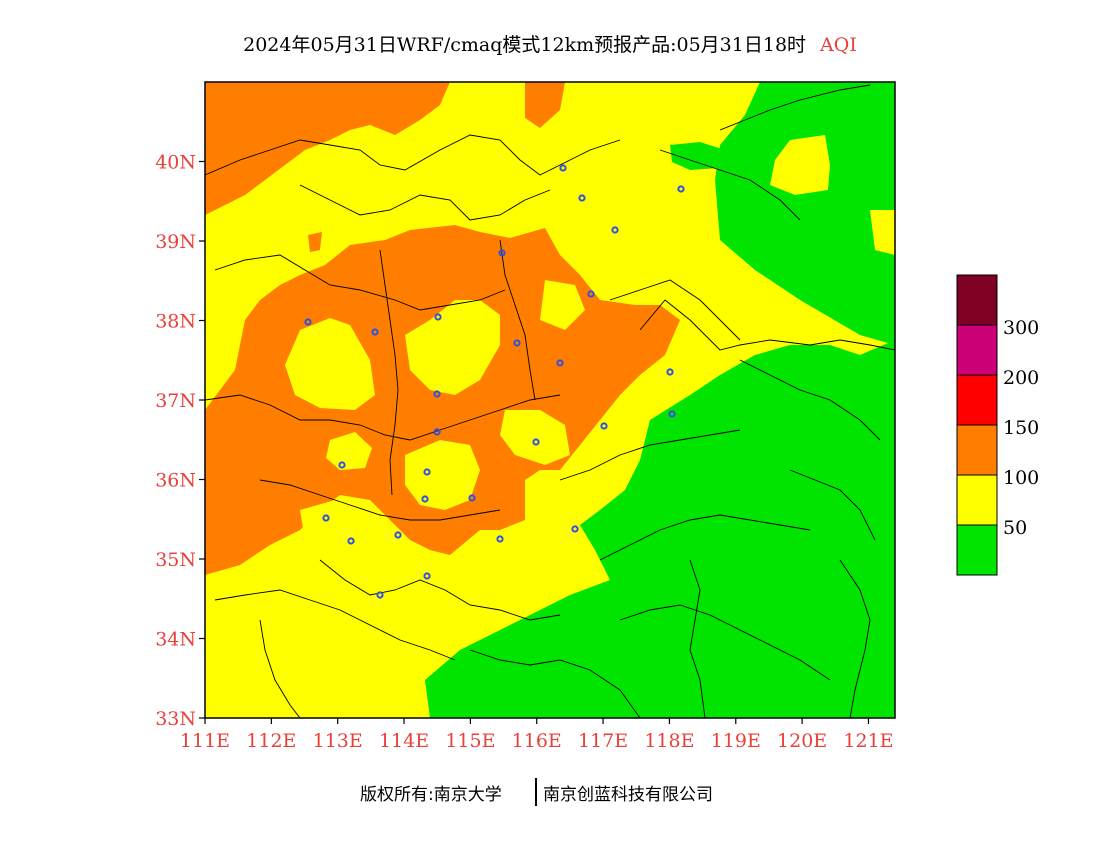 This screenshot has height=854, width=1100. What do you see at coordinates (175, 242) in the screenshot?
I see `lat-tick-label: 39N` at bounding box center [175, 242].